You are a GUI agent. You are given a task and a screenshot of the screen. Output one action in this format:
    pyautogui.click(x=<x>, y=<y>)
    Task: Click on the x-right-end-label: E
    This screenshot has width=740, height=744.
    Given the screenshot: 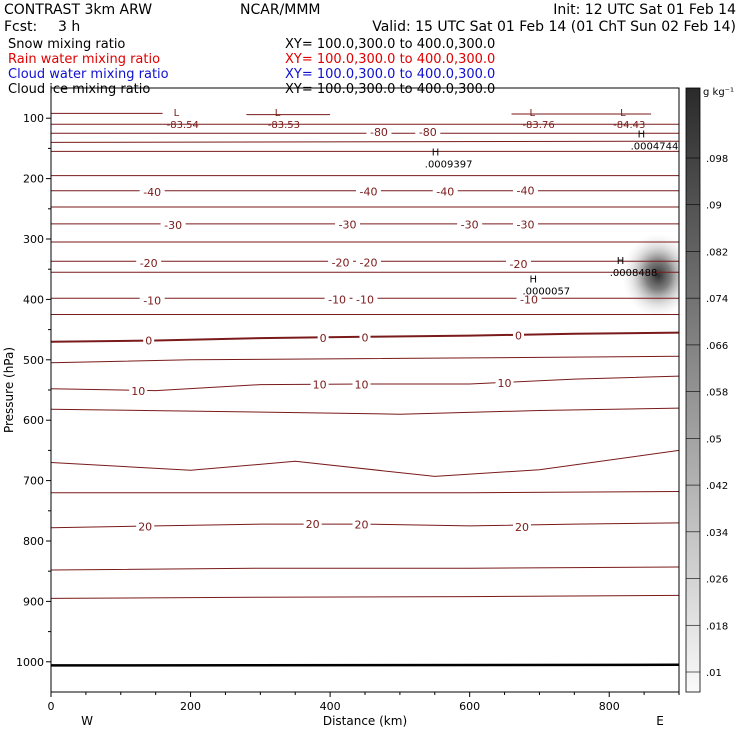 What is the action you would take?
    pyautogui.click(x=660, y=721)
    